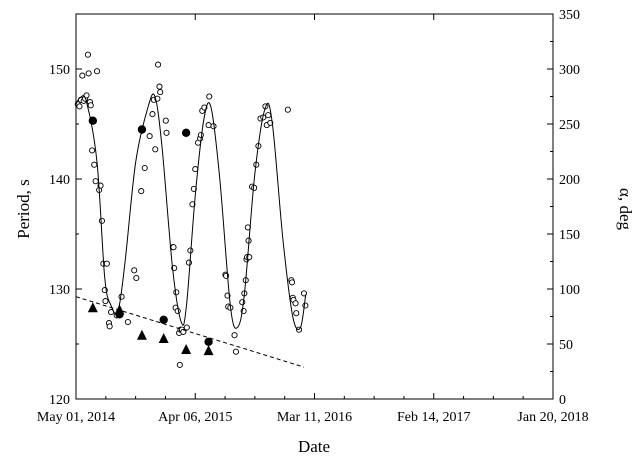 Image resolution: width=640 pixels, height=461 pixels. Describe the element at coordinates (569, 180) in the screenshot. I see `y2-tick-label: 200` at that location.